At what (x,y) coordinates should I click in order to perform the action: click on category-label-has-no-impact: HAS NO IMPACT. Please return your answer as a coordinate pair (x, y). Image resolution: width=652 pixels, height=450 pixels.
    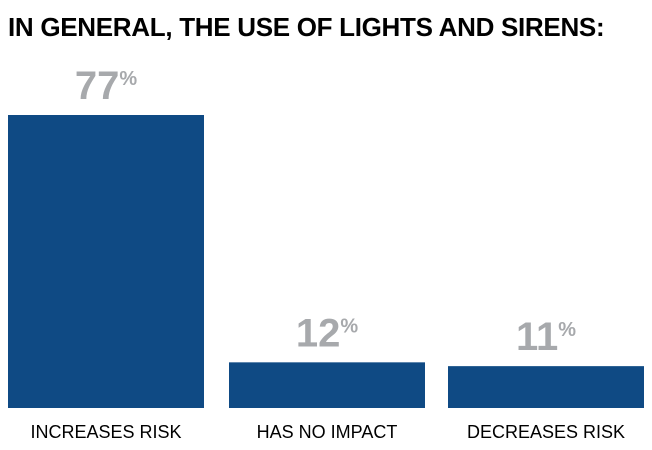
    Looking at the image, I should click on (327, 432).